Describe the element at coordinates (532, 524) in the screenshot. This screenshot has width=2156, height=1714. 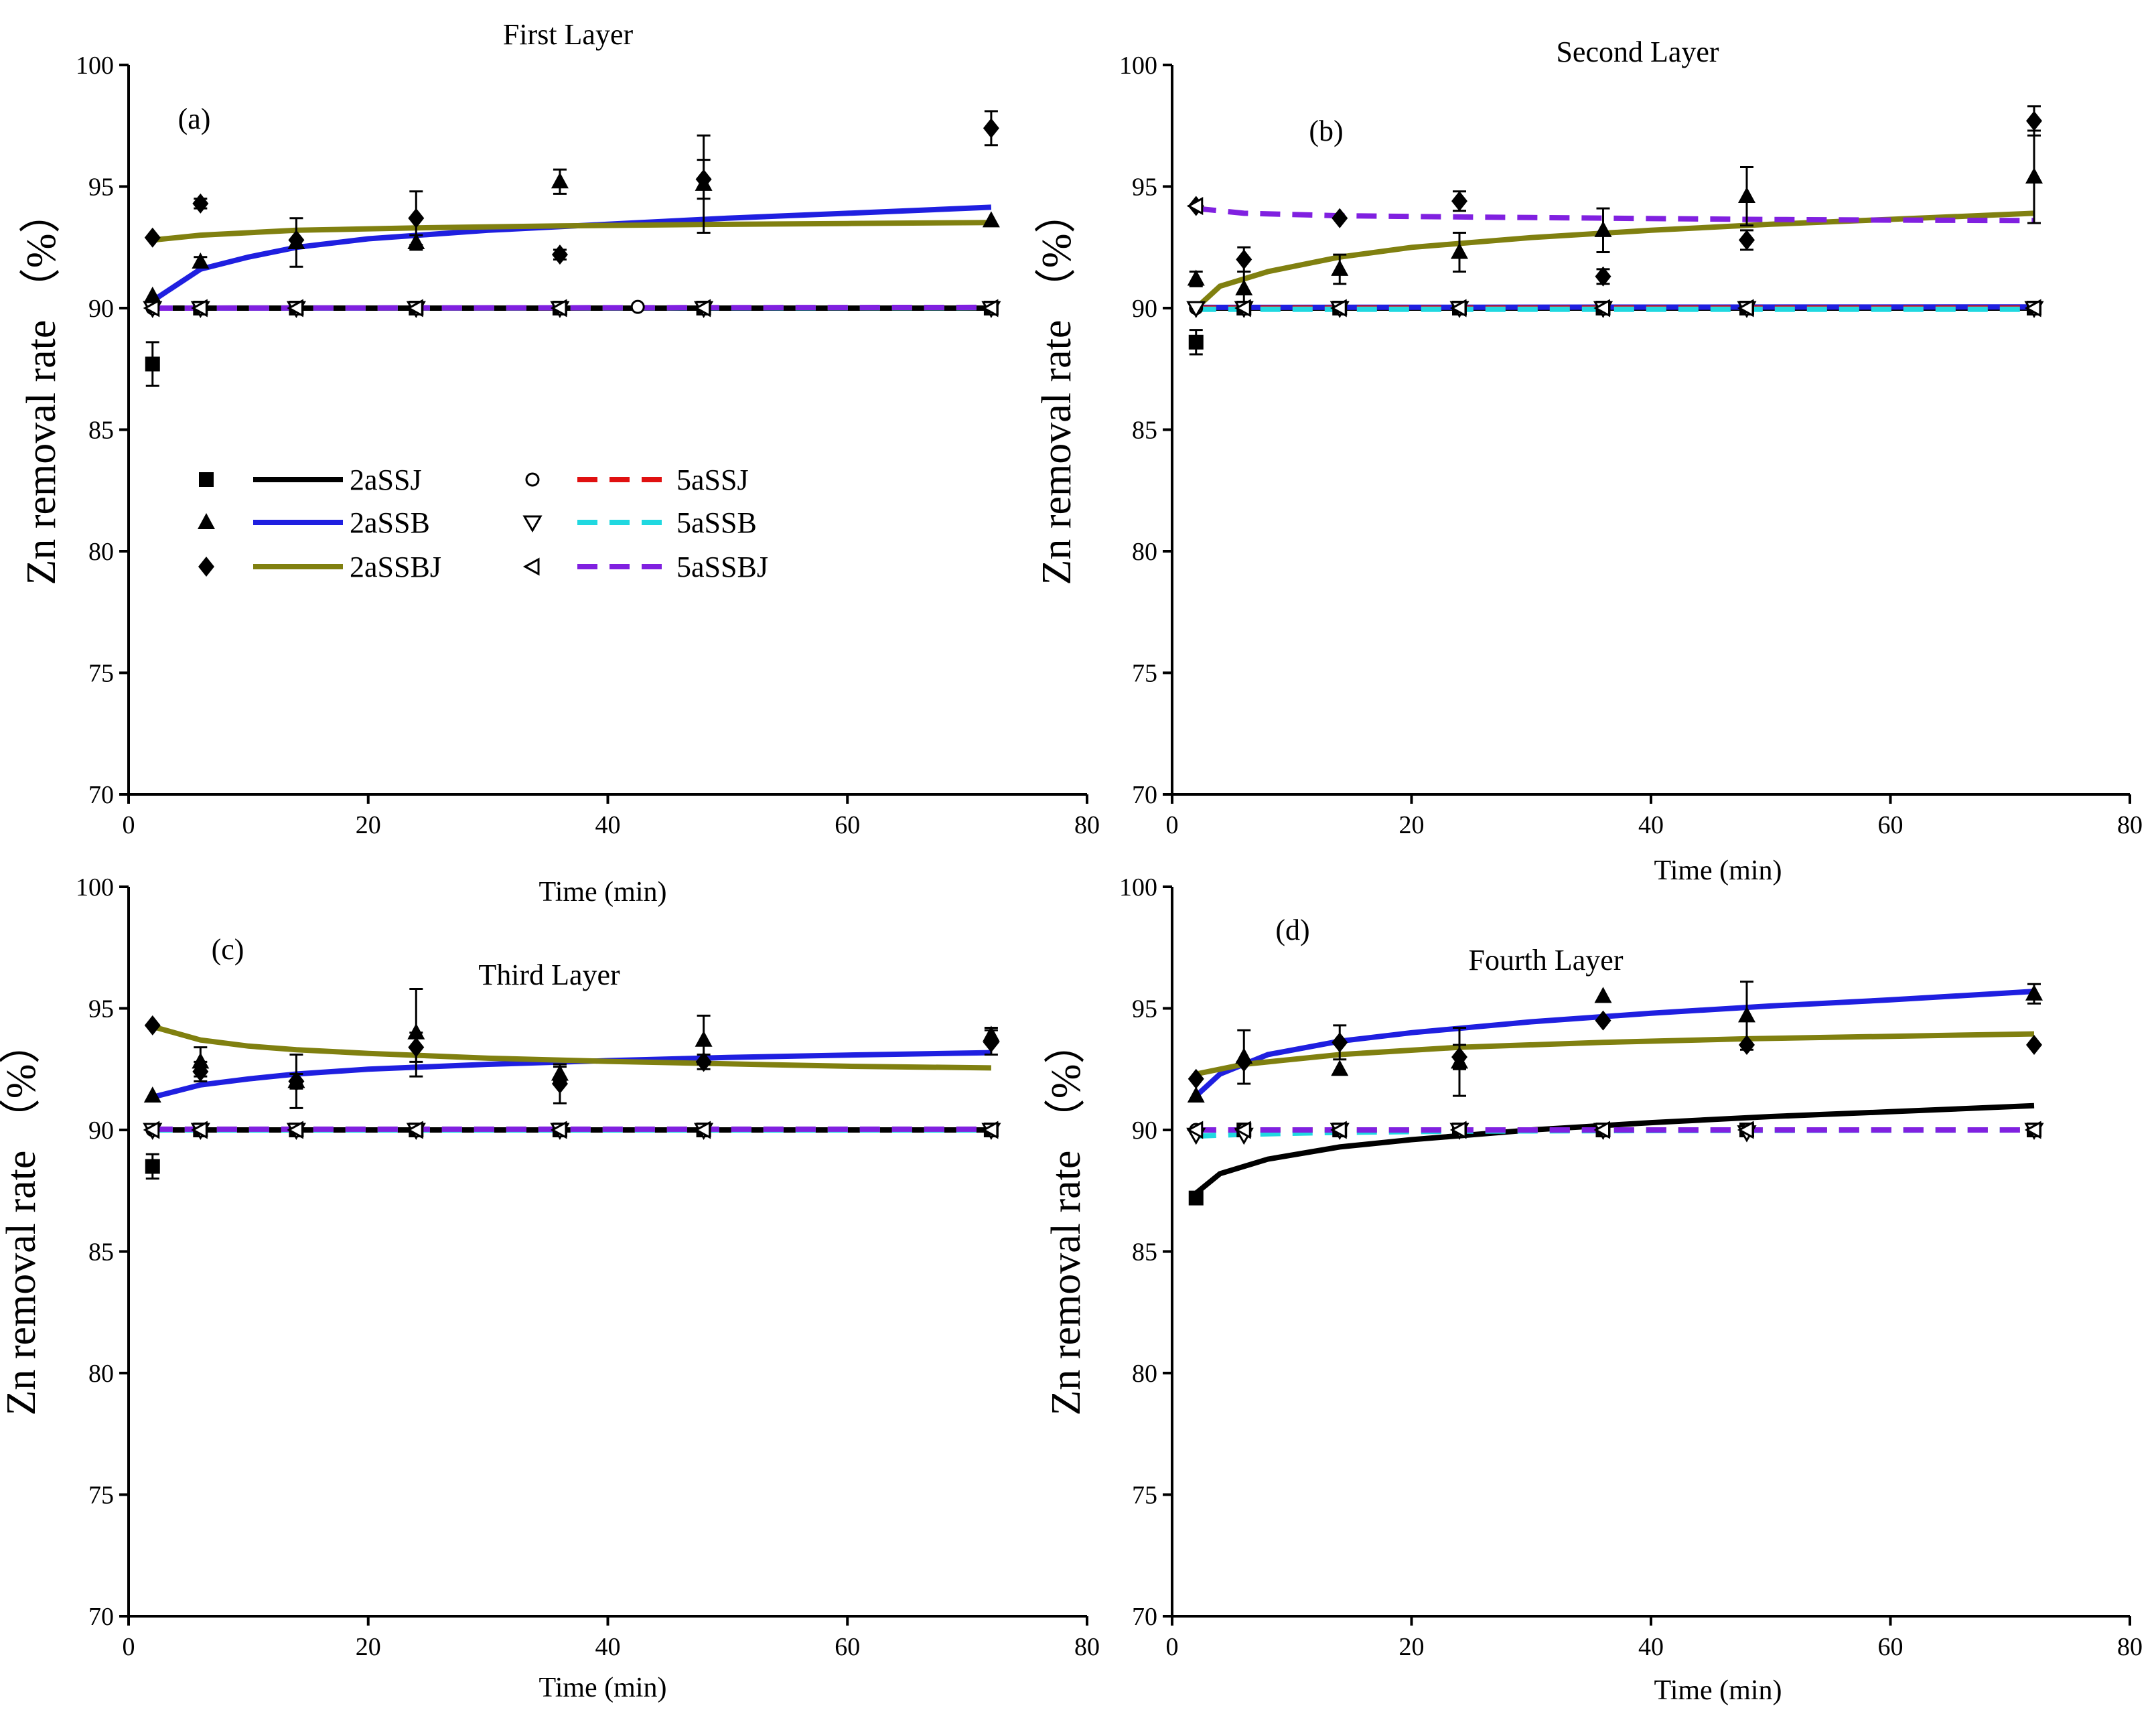
I see `legend-marker-5aSSB` at that location.